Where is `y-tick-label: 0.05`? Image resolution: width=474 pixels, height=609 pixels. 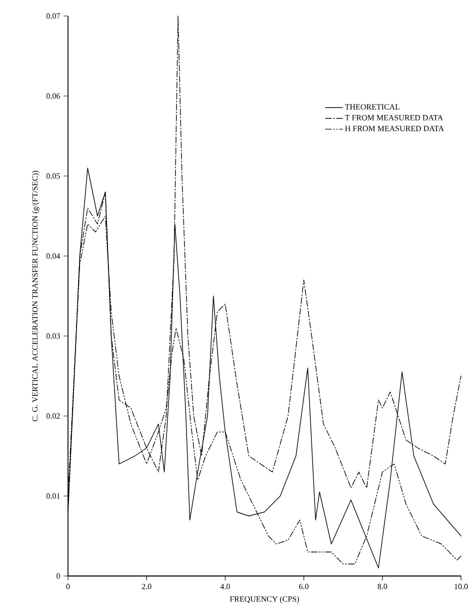
y-tick-label: 0.05 is located at coordinates (53, 176).